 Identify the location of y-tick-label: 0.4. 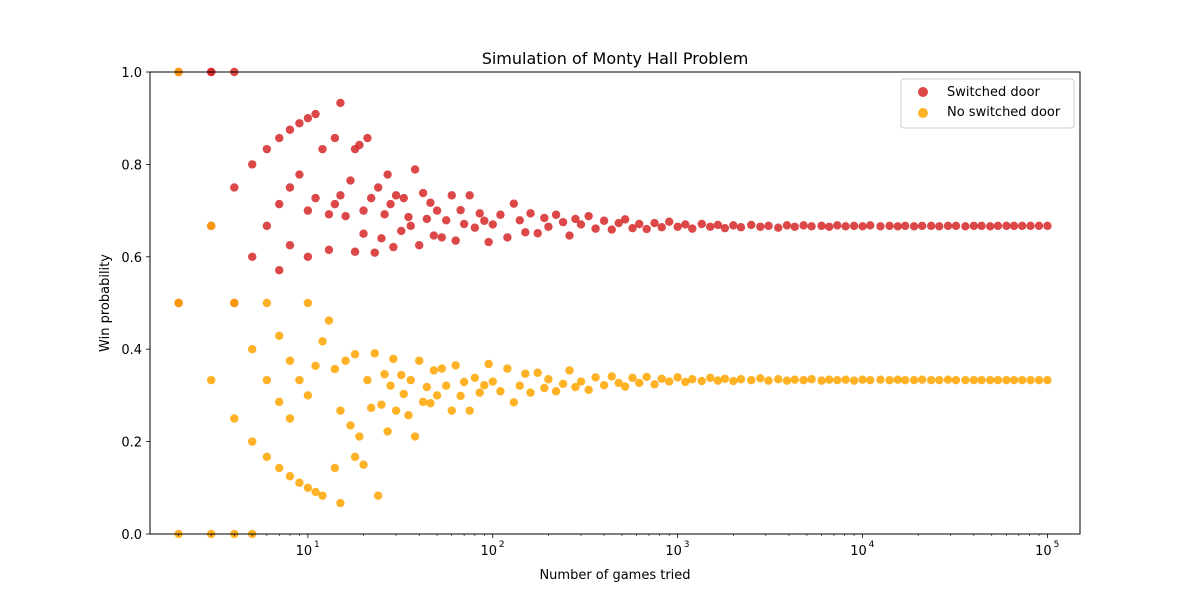
(131, 350).